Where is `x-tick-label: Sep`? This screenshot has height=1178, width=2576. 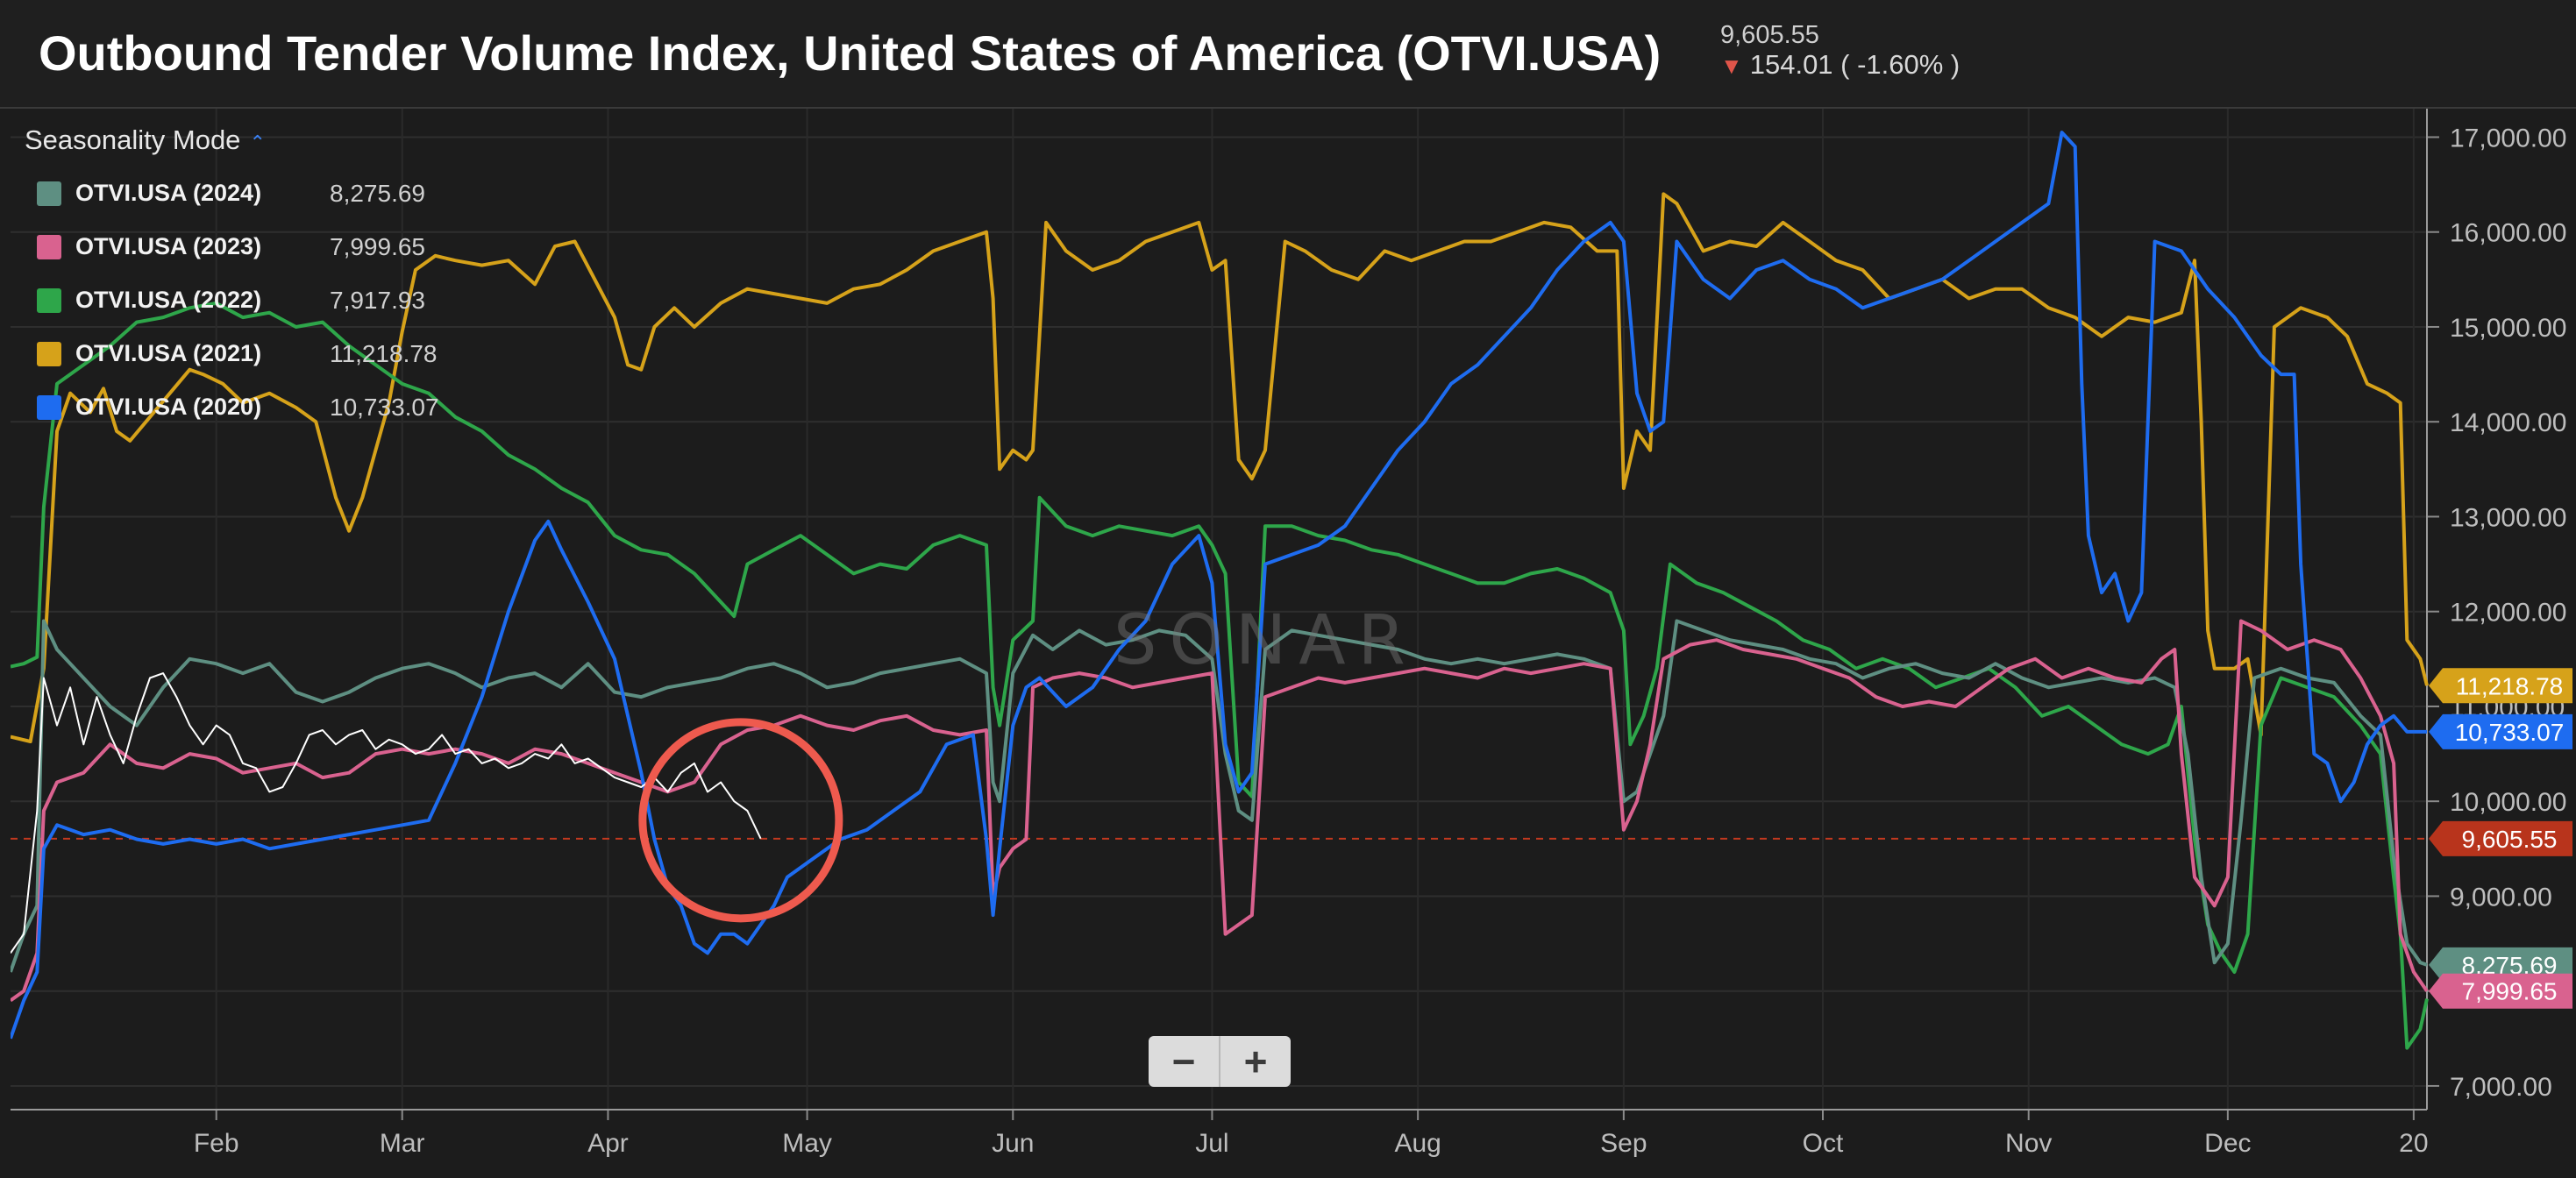
x-tick-label: Sep is located at coordinates (1623, 1143).